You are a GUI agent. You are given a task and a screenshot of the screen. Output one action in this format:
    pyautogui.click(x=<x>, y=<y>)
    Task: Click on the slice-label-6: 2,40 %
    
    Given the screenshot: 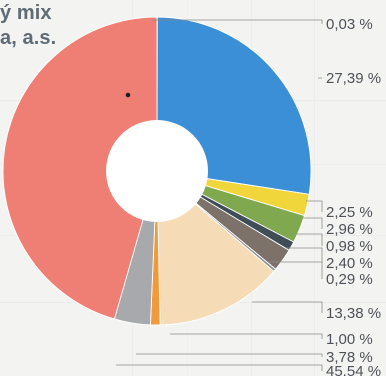 What is the action you would take?
    pyautogui.click(x=349, y=263)
    